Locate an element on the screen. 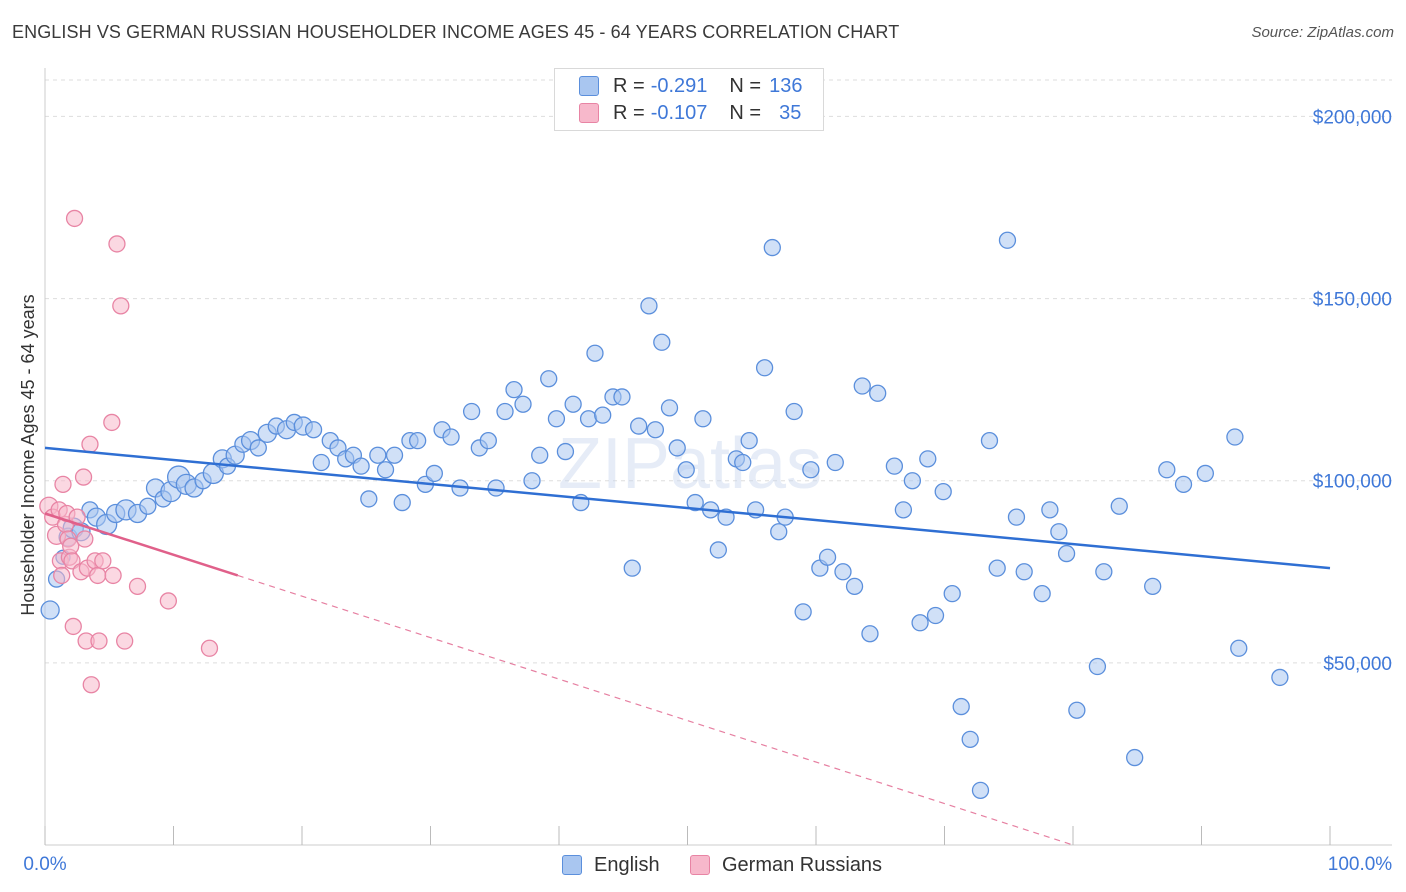 The image size is (1406, 892). english-trend-line is located at coordinates (687, 508).